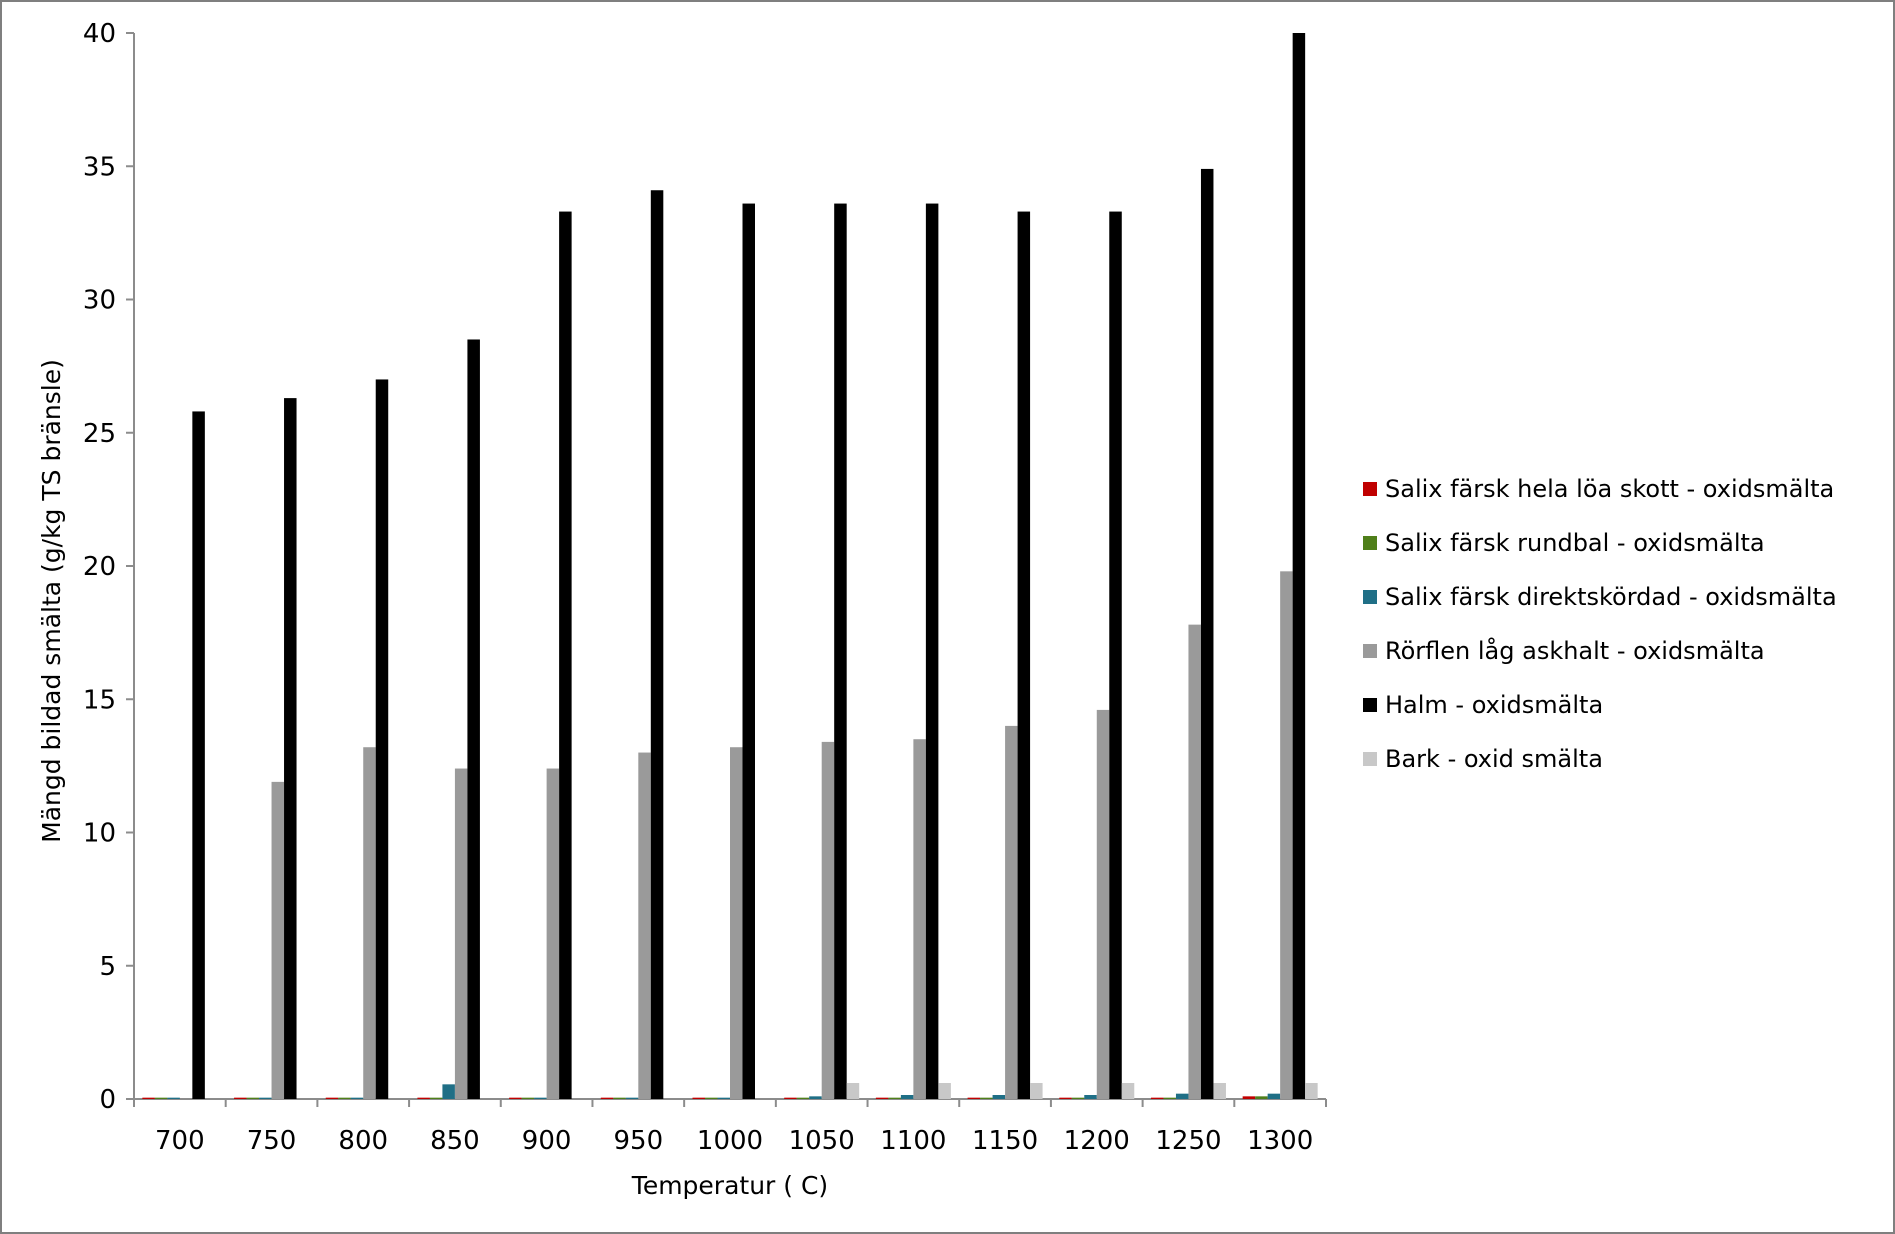 This screenshot has width=1895, height=1234. I want to click on legend-label-0: Salix färsk hela löa skott - oxidsmälta, so click(1610, 489).